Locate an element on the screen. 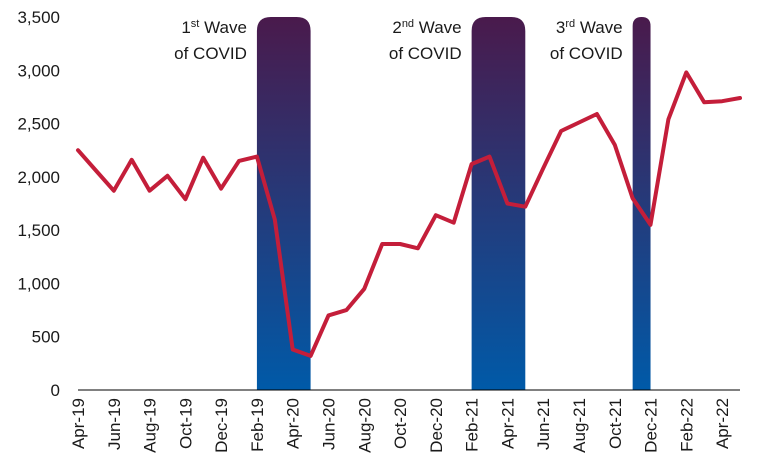 The image size is (762, 462). x-tick-label: Jun-20 is located at coordinates (328, 424).